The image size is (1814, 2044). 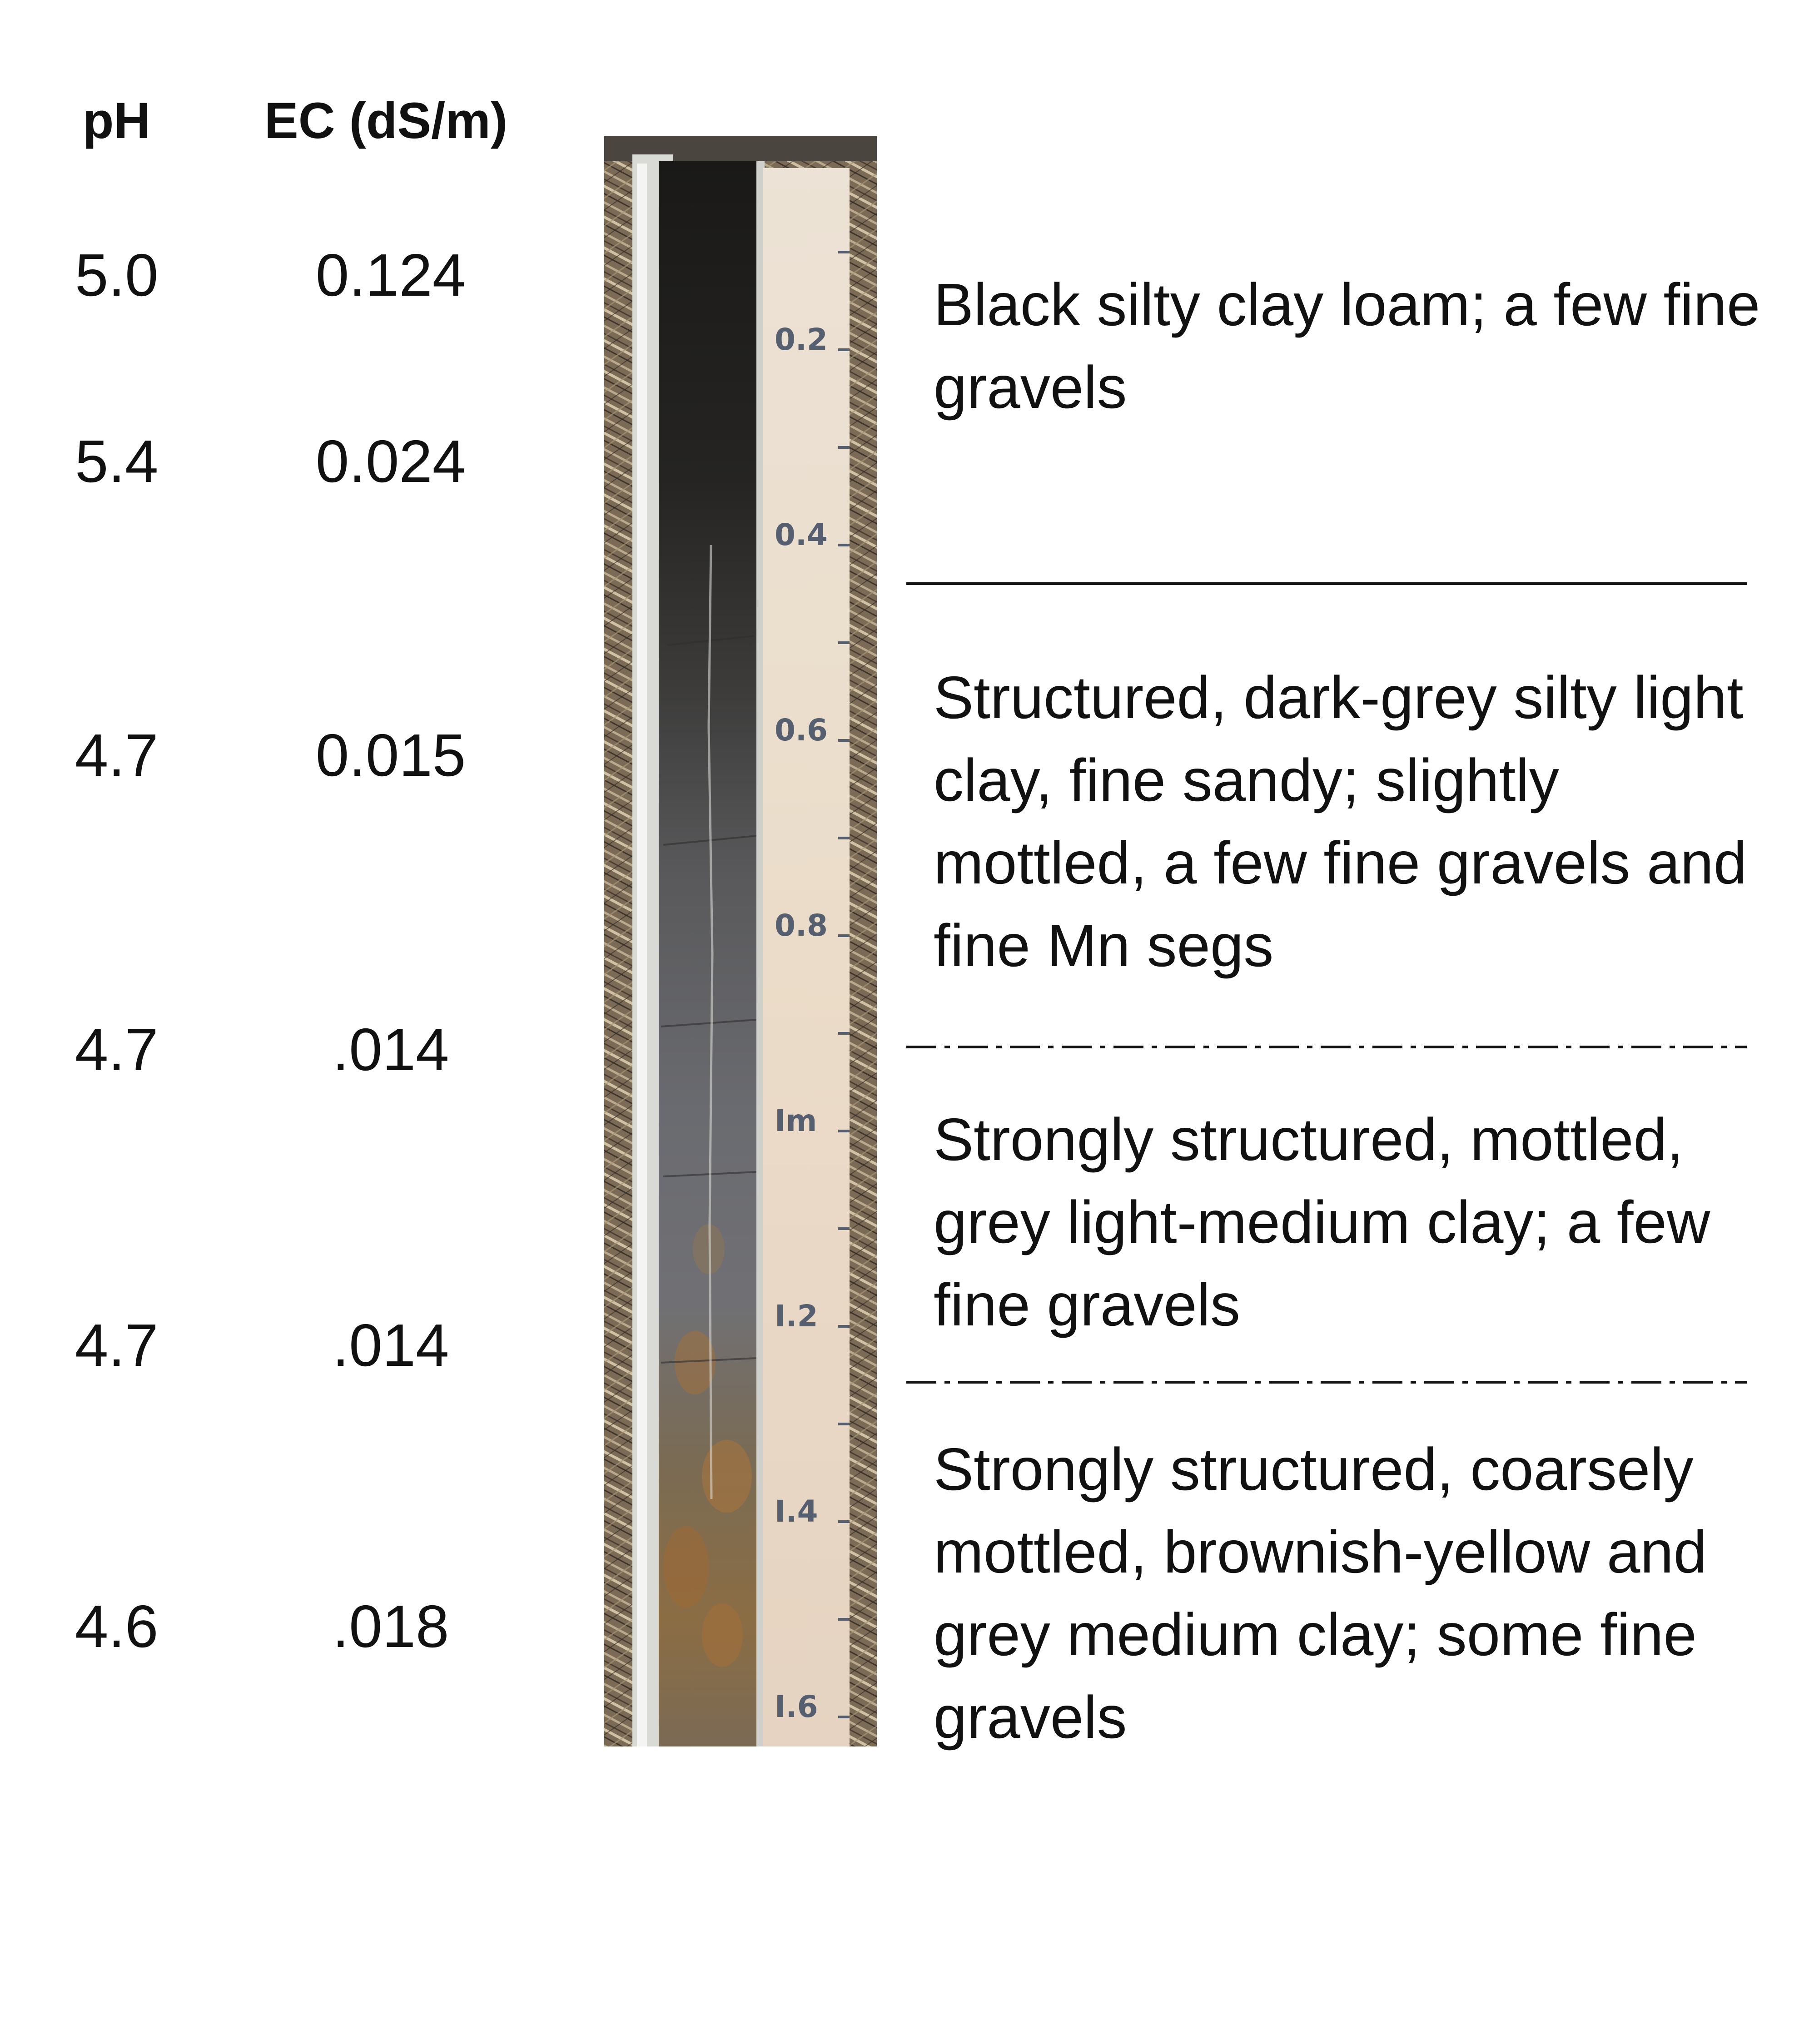 I want to click on ec-value: .018, so click(x=390, y=1626).